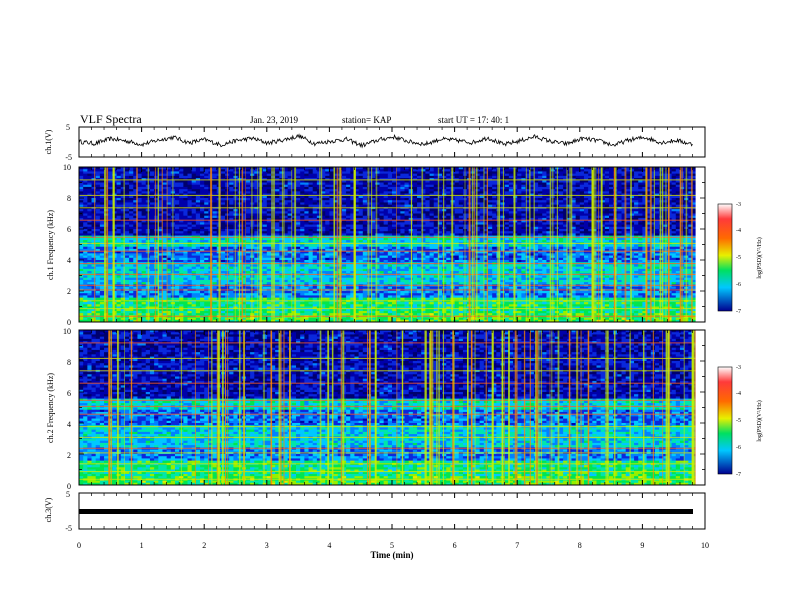 The image size is (792, 612). Describe the element at coordinates (386, 141) in the screenshot. I see `ch1-waveform-line` at that location.